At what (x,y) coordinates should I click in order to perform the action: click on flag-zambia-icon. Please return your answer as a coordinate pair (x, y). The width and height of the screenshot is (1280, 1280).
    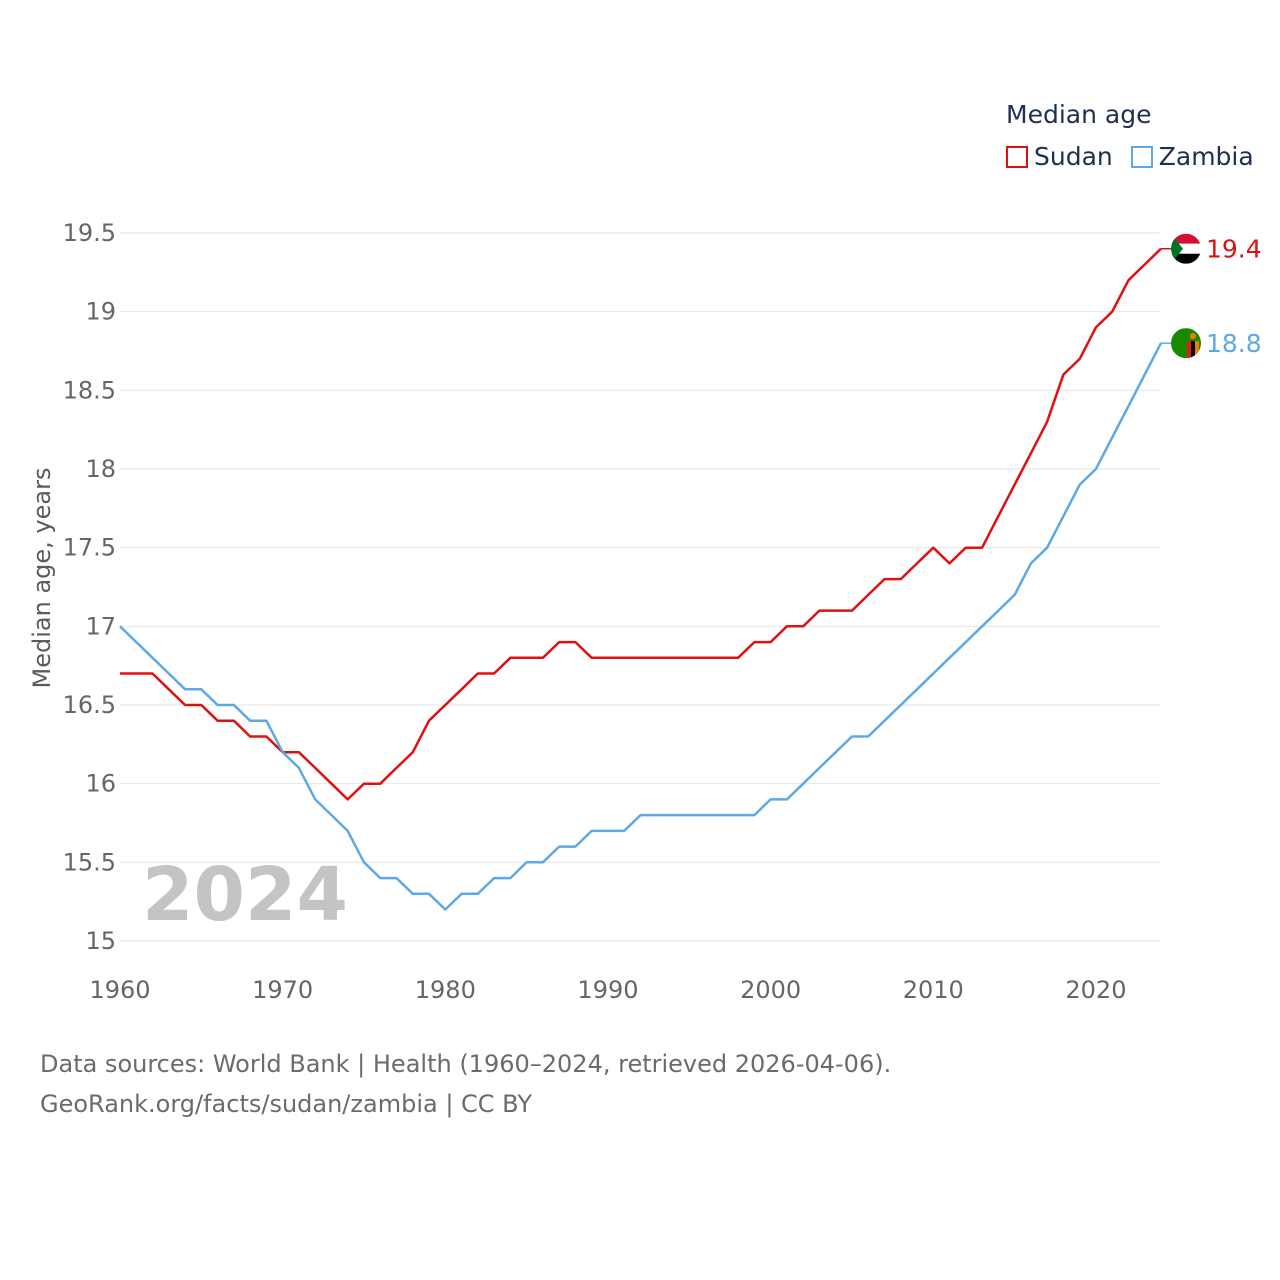
    Looking at the image, I should click on (1186, 343).